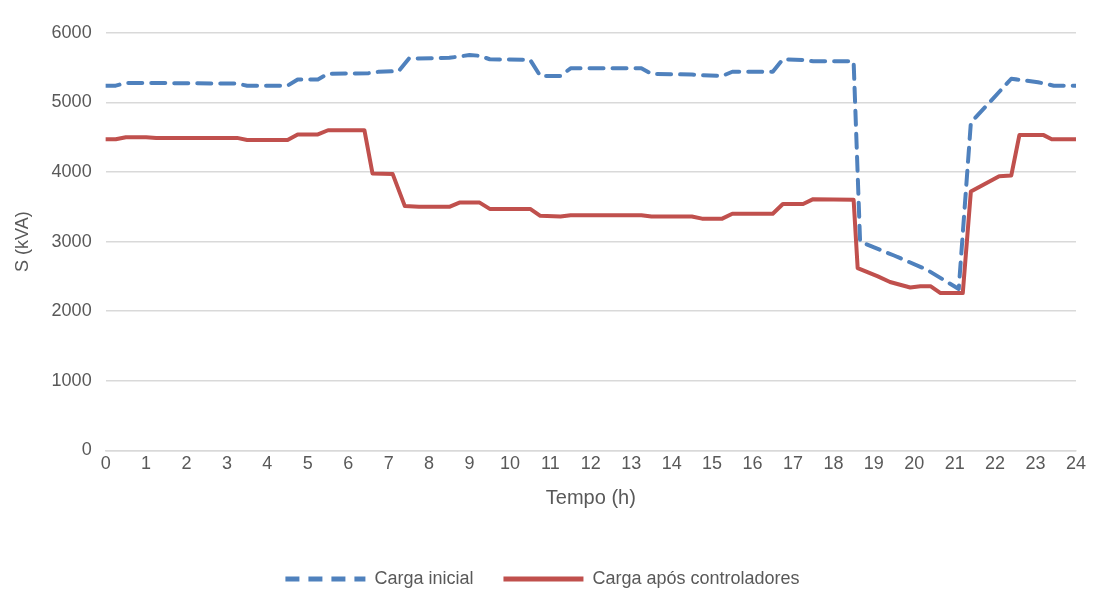  What do you see at coordinates (631, 463) in the screenshot?
I see `x-tick-label: 13` at bounding box center [631, 463].